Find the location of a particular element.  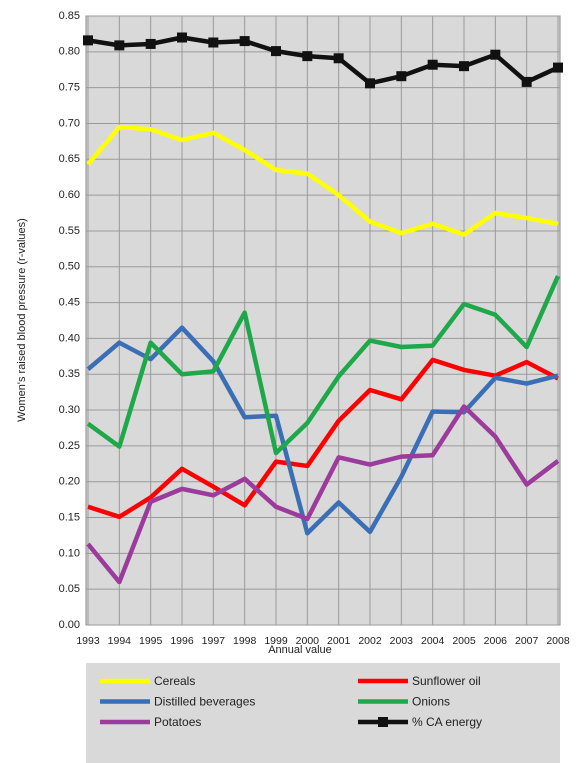

legend-label: Distilled beverages is located at coordinates (204, 702).